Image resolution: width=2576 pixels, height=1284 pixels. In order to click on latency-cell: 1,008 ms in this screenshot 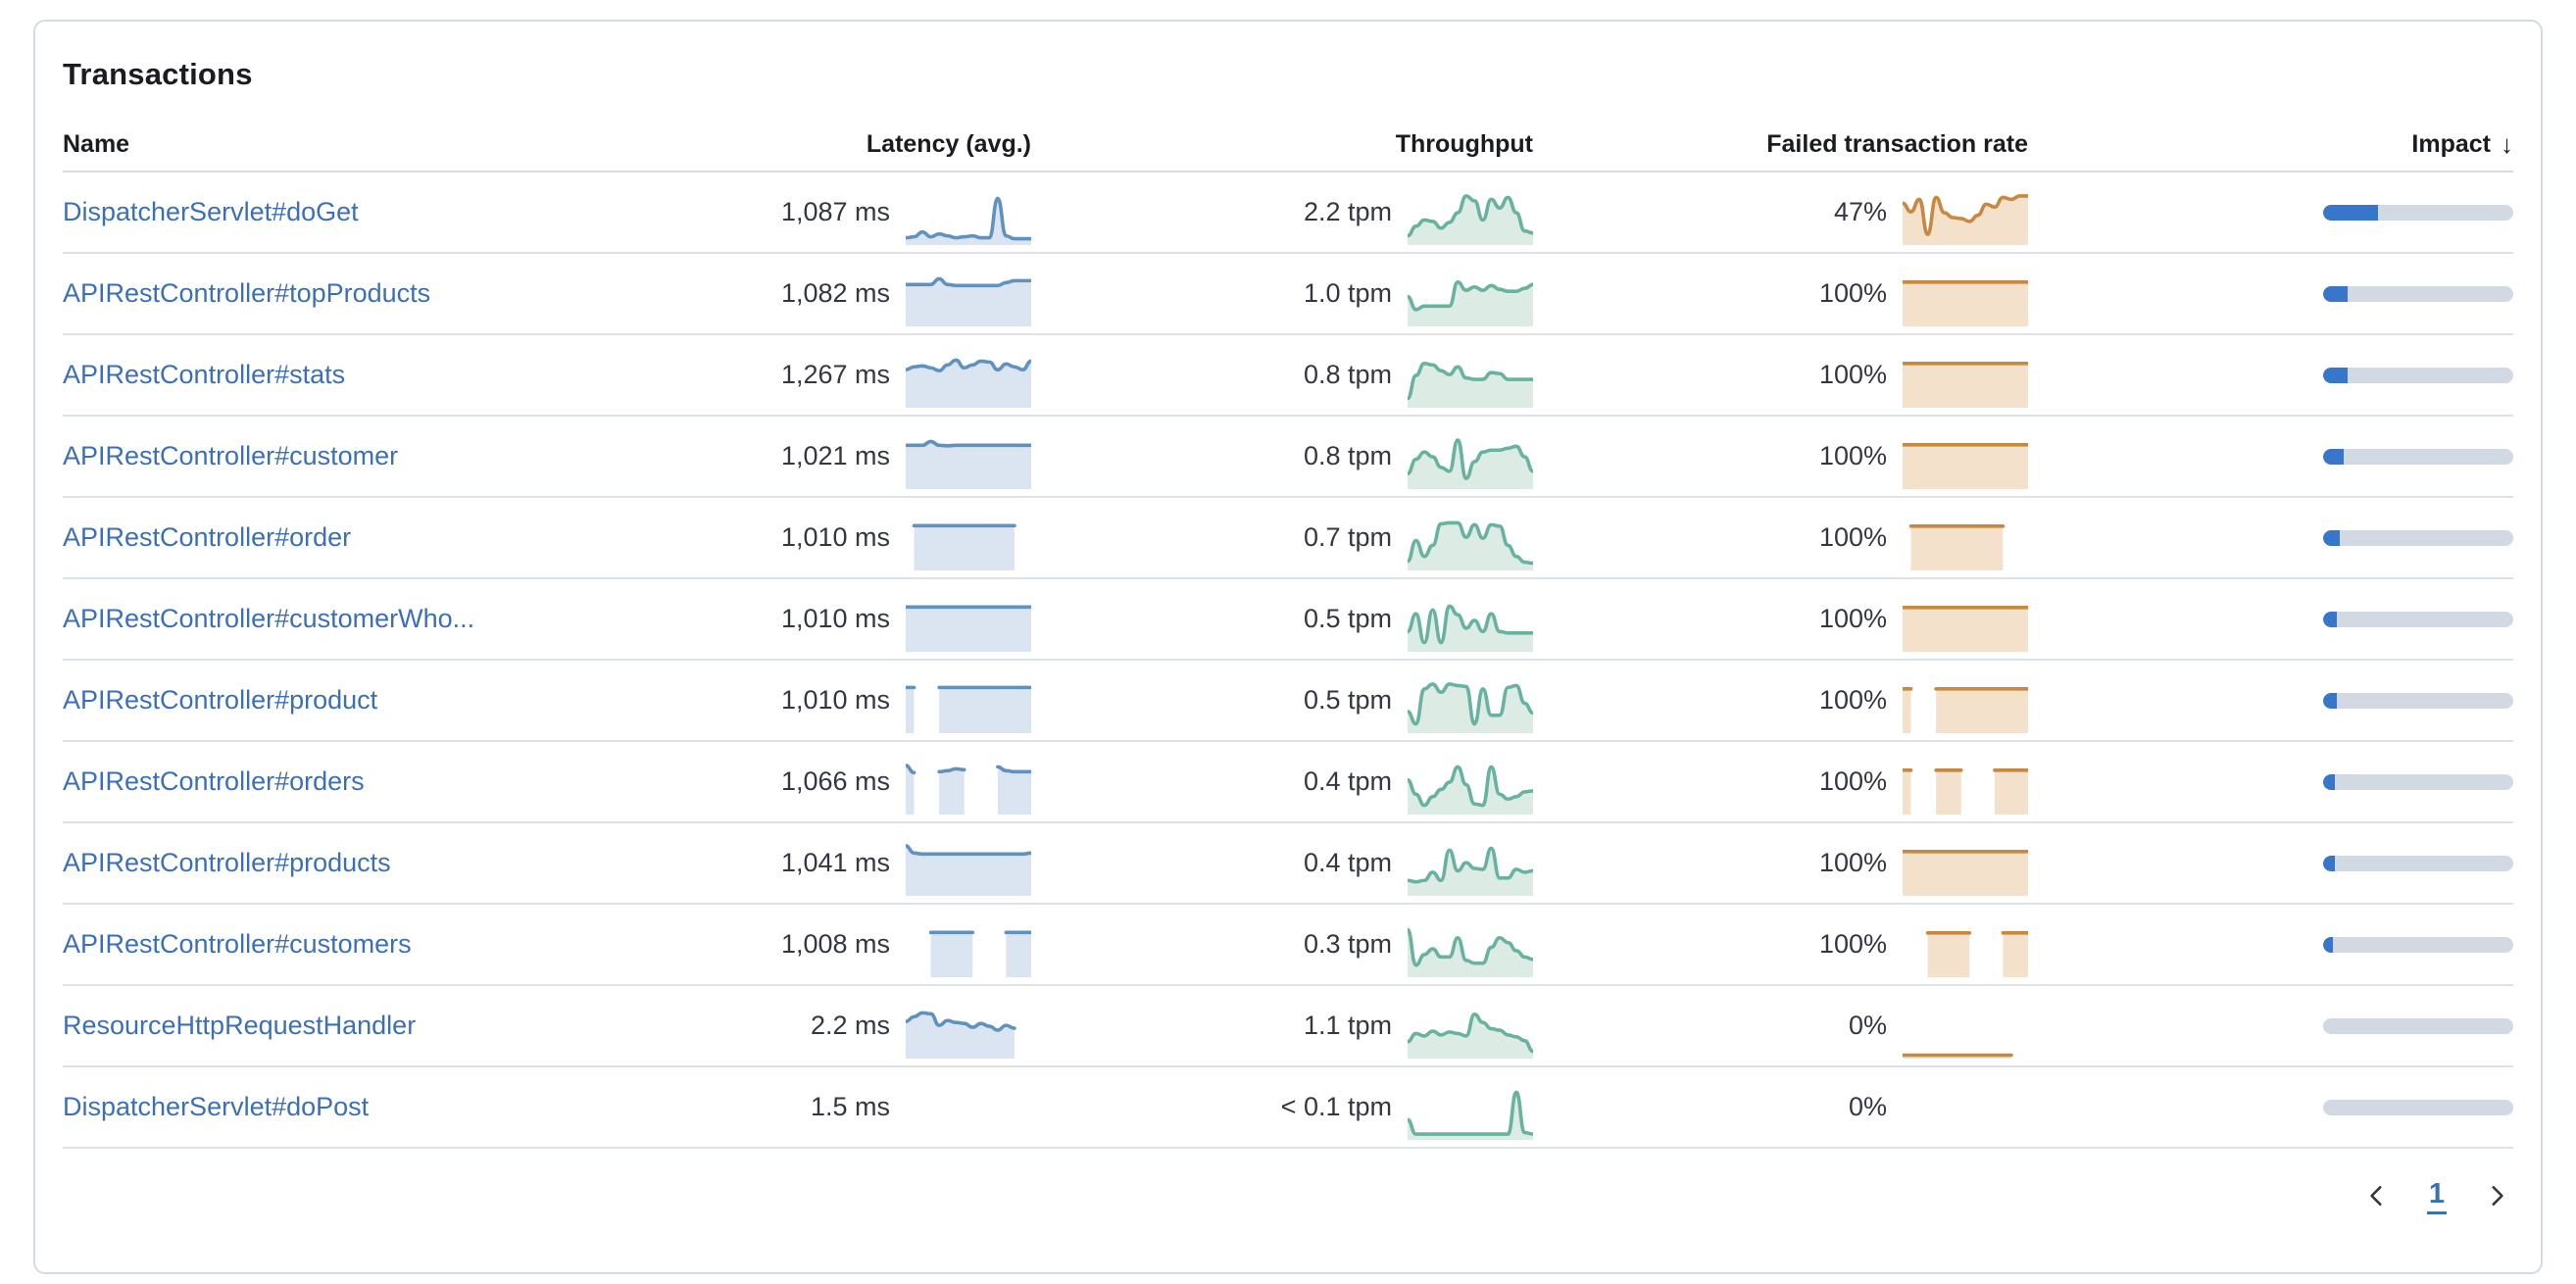, I will do `click(835, 947)`.